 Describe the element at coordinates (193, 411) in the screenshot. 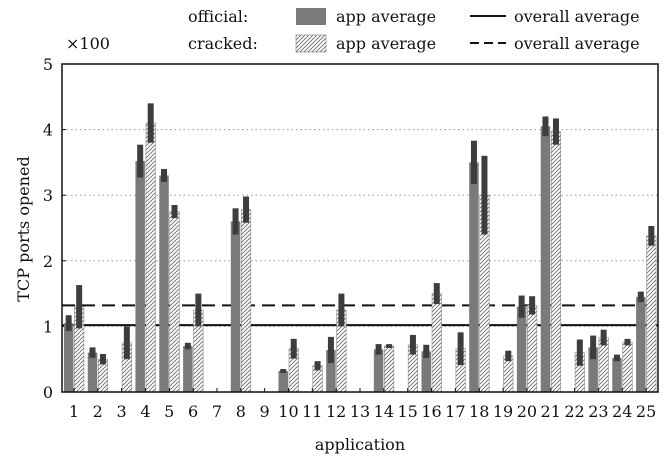

I see `x-tick-label: 6` at that location.